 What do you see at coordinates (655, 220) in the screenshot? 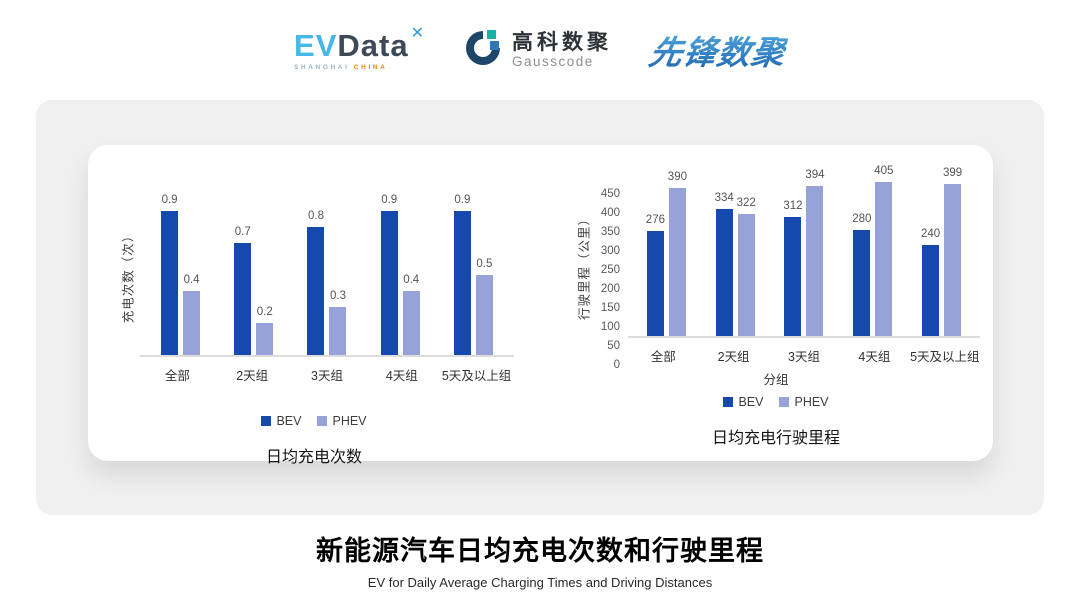
I see `bar-value-label: 276` at bounding box center [655, 220].